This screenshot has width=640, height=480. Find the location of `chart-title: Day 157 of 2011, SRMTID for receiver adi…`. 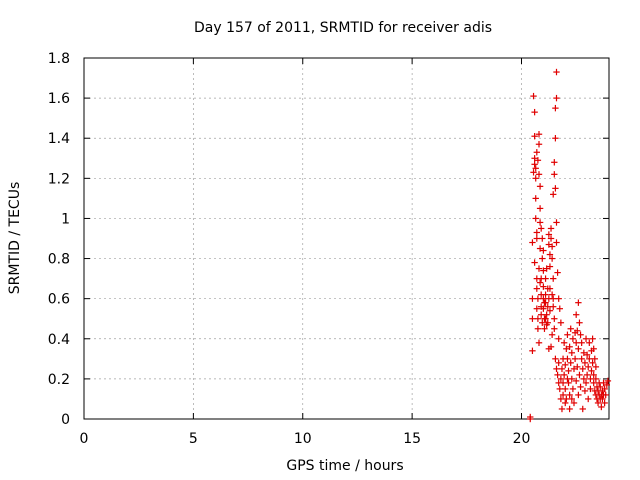

chart-title: Day 157 of 2011, SRMTID for receiver adi… is located at coordinates (343, 28).